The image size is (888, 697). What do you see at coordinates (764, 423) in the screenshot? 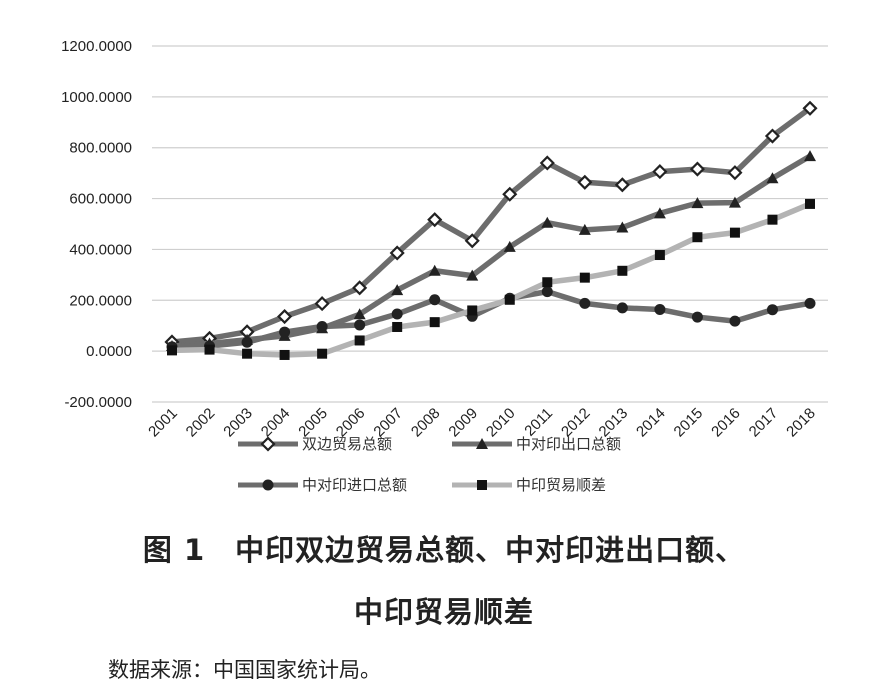
I see `x-tick-label: 2017` at bounding box center [764, 423].